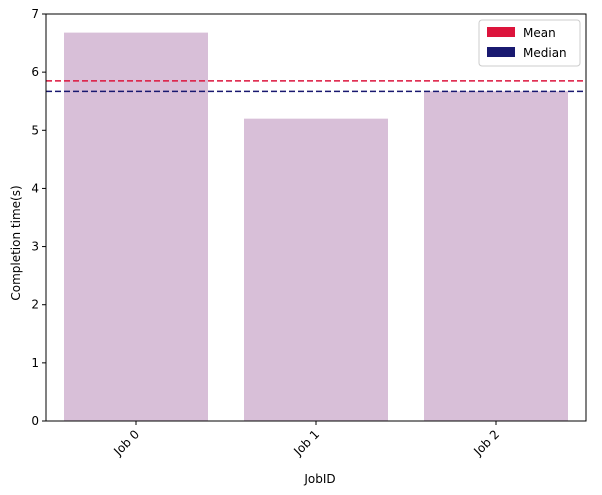 This screenshot has width=602, height=495. What do you see at coordinates (38, 217) in the screenshot?
I see `y-axis: 0 1 2 3 4 5 6 7` at bounding box center [38, 217].